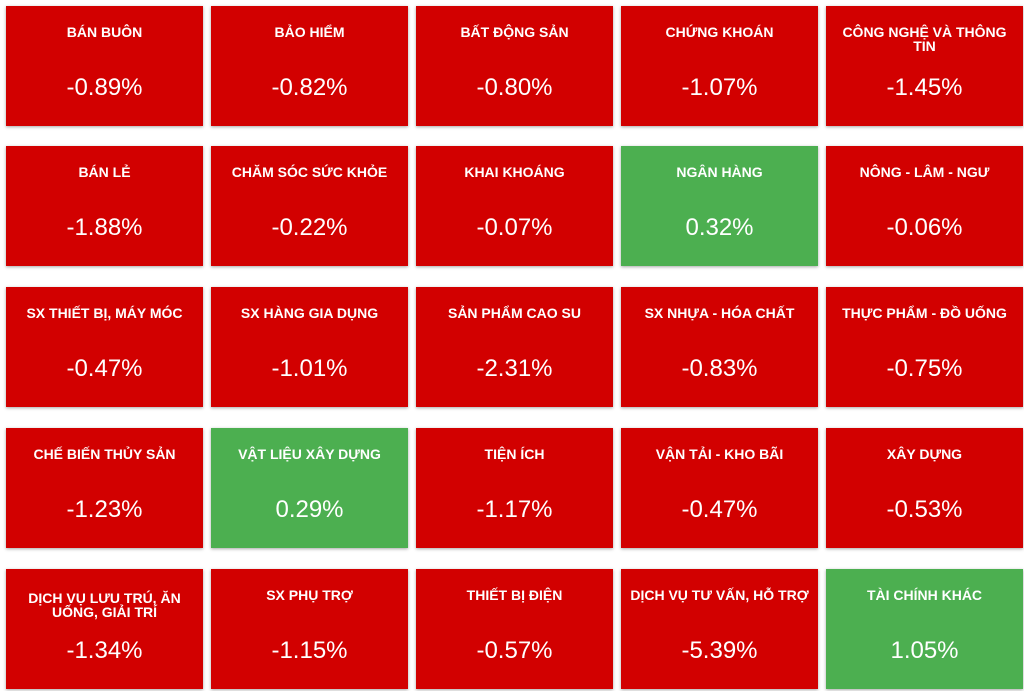 This screenshot has height=691, width=1024. Describe the element at coordinates (309, 32) in the screenshot. I see `sector-name: BẢO HIỂM` at that location.